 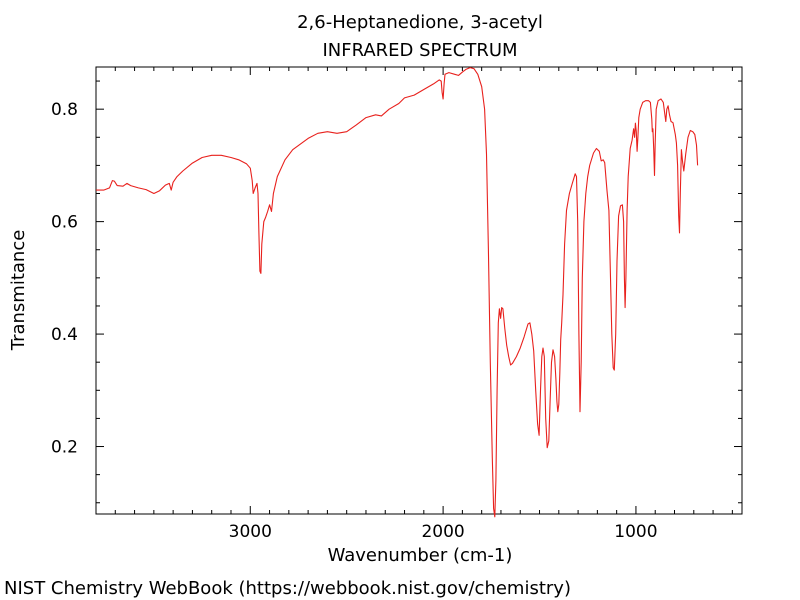 I want to click on x-tick-label: 2000, so click(x=442, y=532).